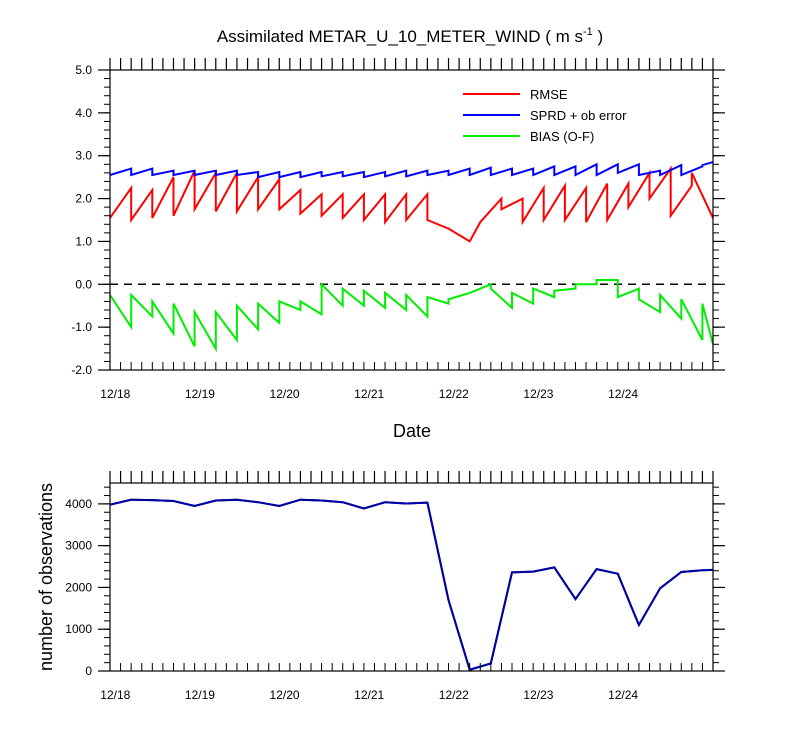  Describe the element at coordinates (46, 577) in the screenshot. I see `y-axis-title-observations: number of observations` at that location.